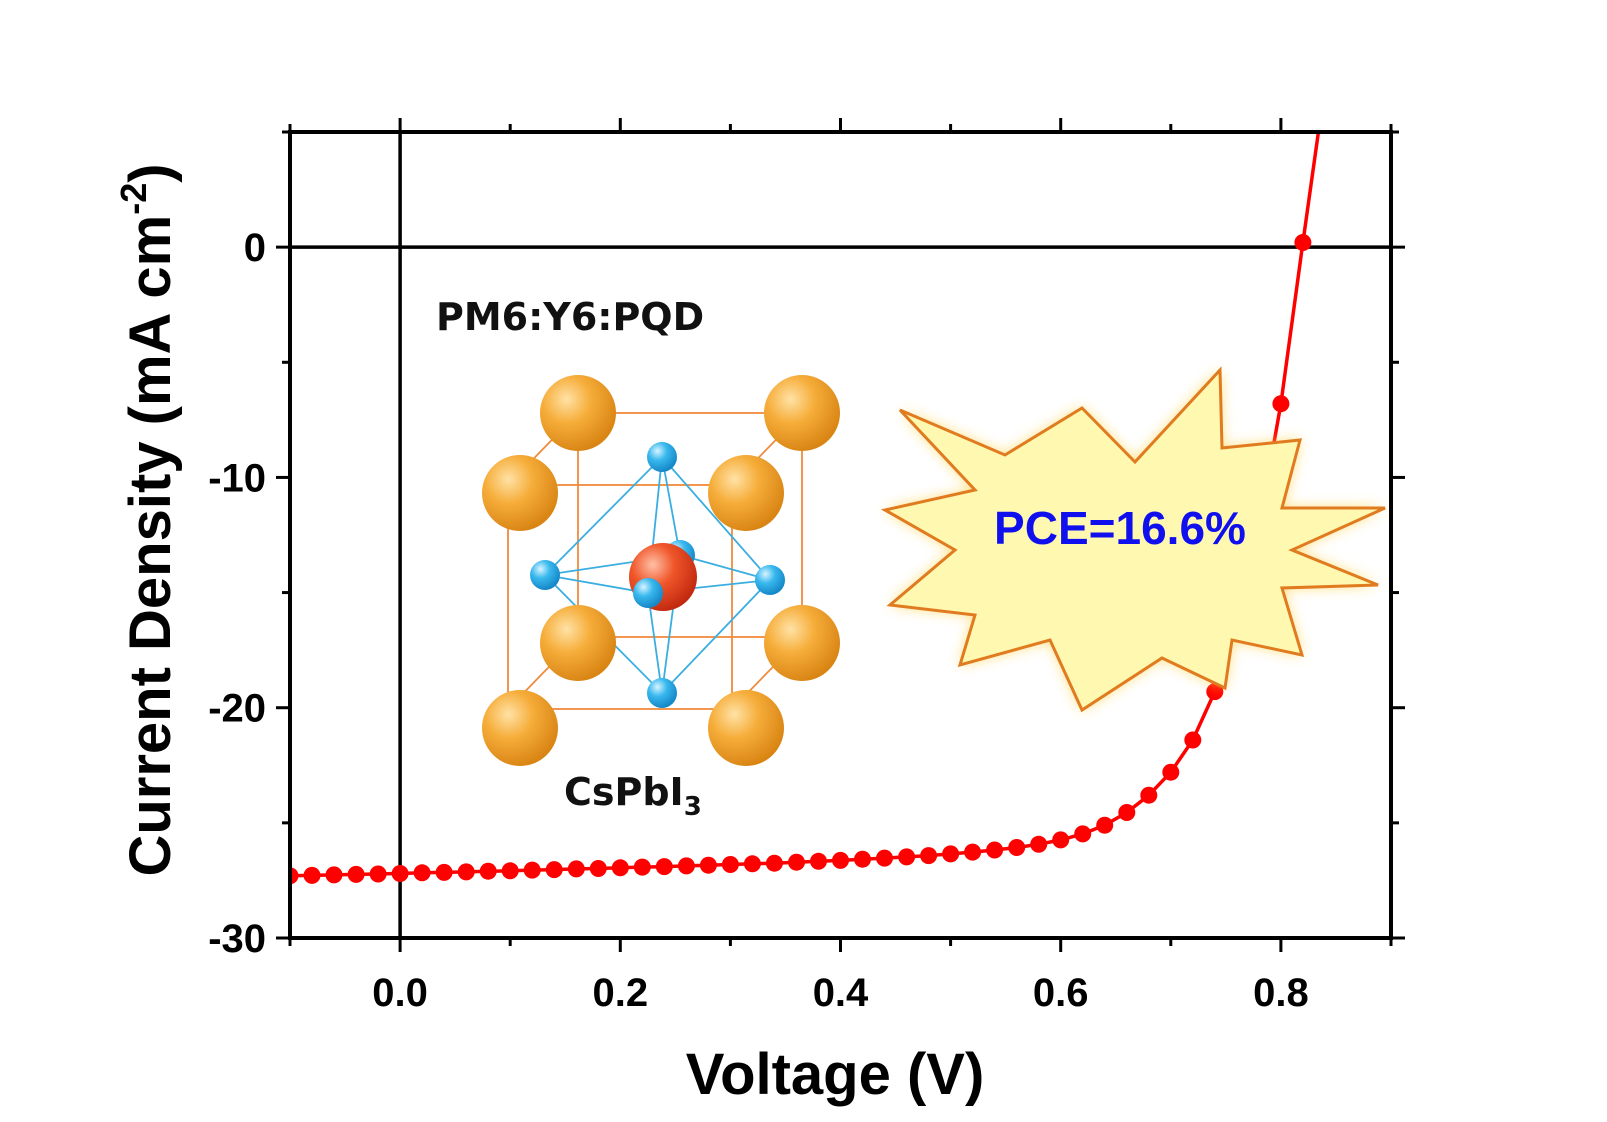  I want to click on crystal-label-main: CsPbI, so click(624, 792).